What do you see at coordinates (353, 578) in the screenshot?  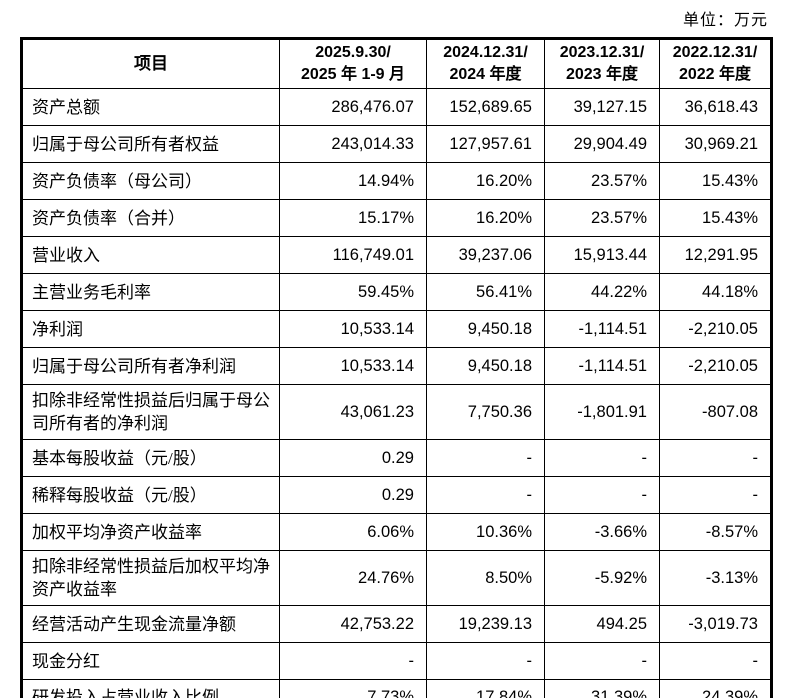 I see `cell-value: 24.76%` at bounding box center [353, 578].